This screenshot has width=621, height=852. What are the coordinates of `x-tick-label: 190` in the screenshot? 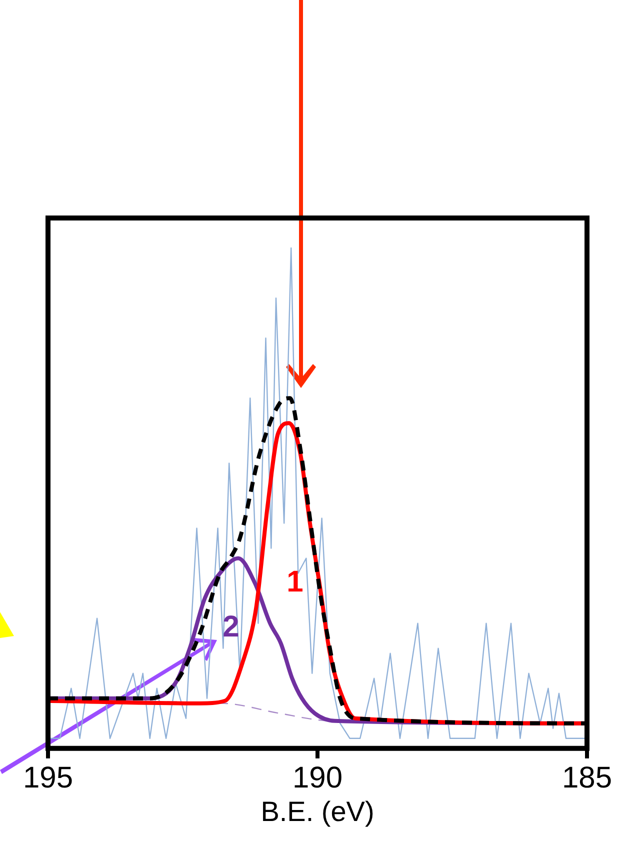 It's located at (317, 778).